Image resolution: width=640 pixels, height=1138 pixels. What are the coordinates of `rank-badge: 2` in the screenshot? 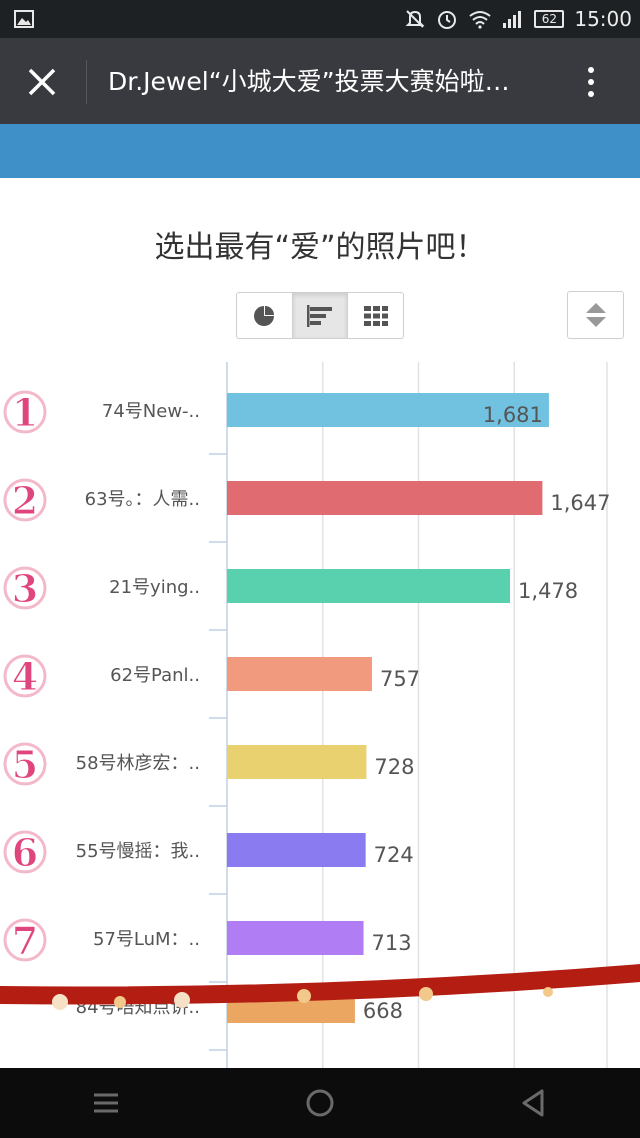 It's located at (25, 501).